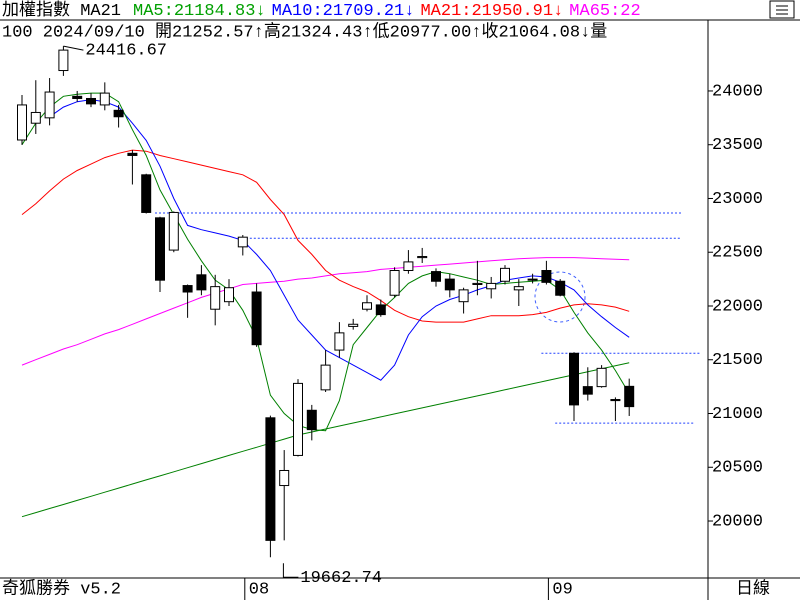 This screenshot has width=800, height=600. Describe the element at coordinates (126, 51) in the screenshot. I see `annotation: 24416.67` at that location.